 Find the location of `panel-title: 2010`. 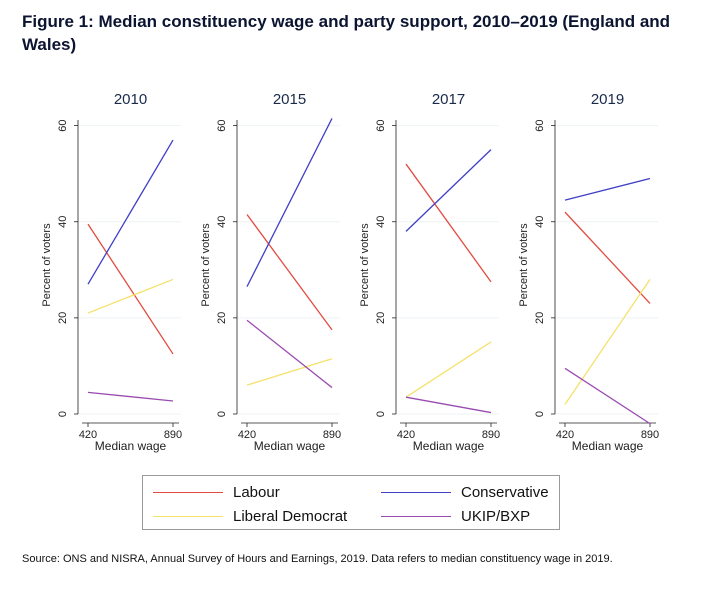

panel-title: 2010 is located at coordinates (130, 99).